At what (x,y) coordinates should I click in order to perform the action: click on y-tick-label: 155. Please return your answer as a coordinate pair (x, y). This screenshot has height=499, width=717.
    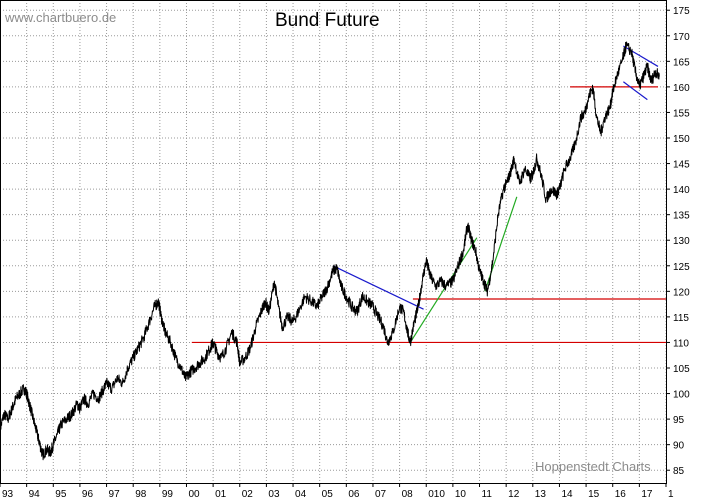
    Looking at the image, I should click on (681, 113).